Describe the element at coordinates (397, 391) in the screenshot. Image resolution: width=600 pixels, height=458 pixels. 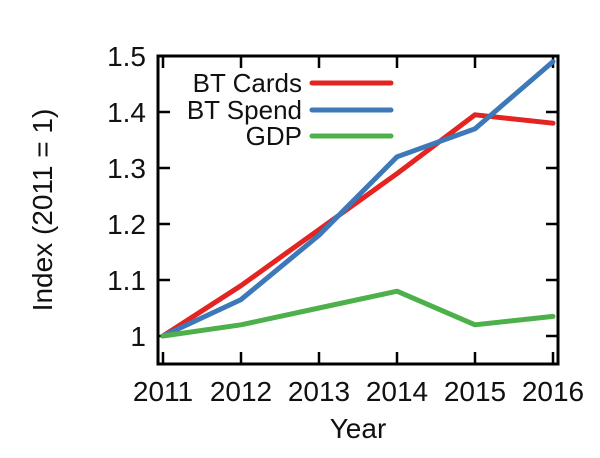
I see `x-tick-label: 2014` at that location.